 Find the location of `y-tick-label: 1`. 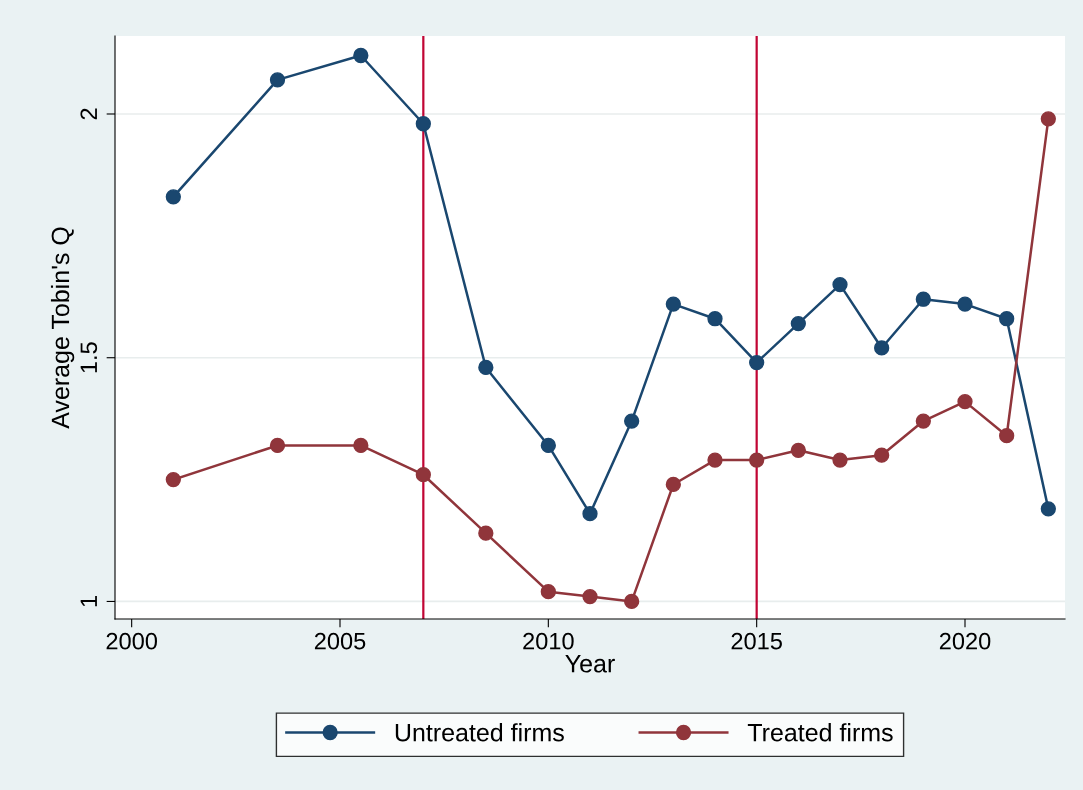

y-tick-label: 1 is located at coordinates (88, 601).